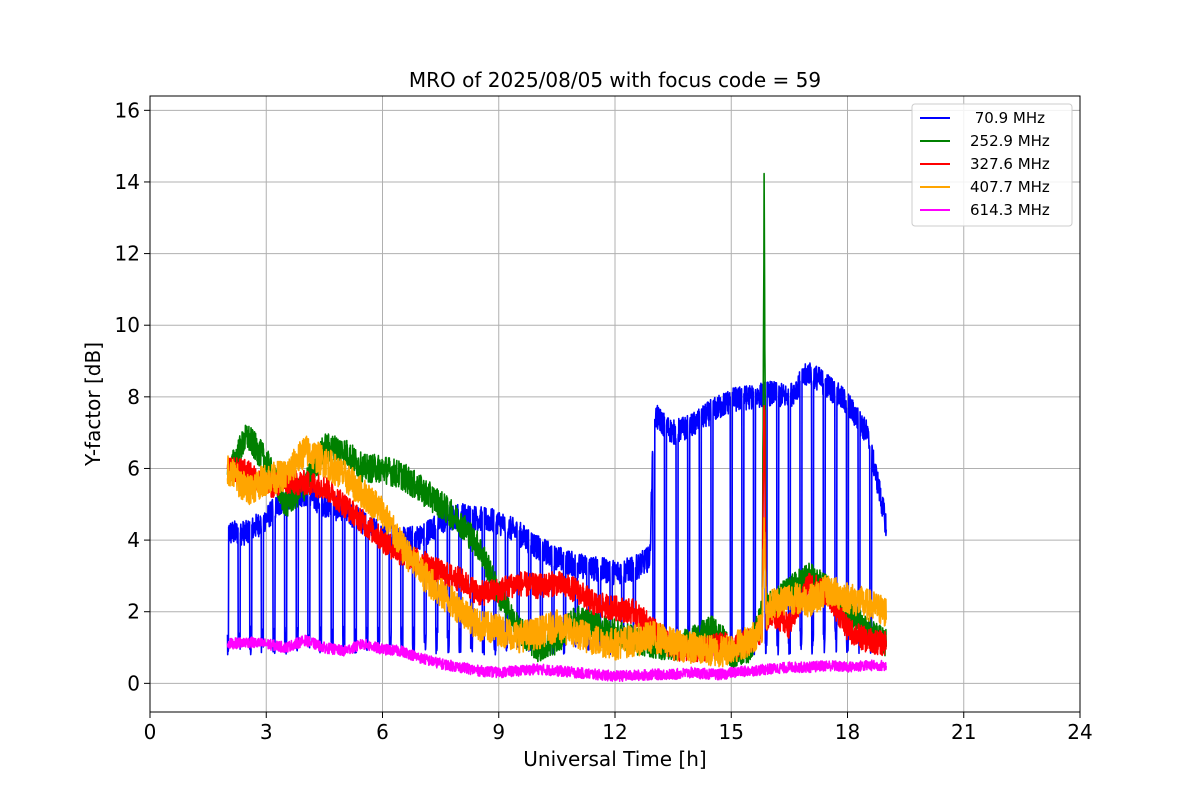 The height and width of the screenshot is (800, 1200). I want to click on y-tick-label: 2, so click(133, 612).